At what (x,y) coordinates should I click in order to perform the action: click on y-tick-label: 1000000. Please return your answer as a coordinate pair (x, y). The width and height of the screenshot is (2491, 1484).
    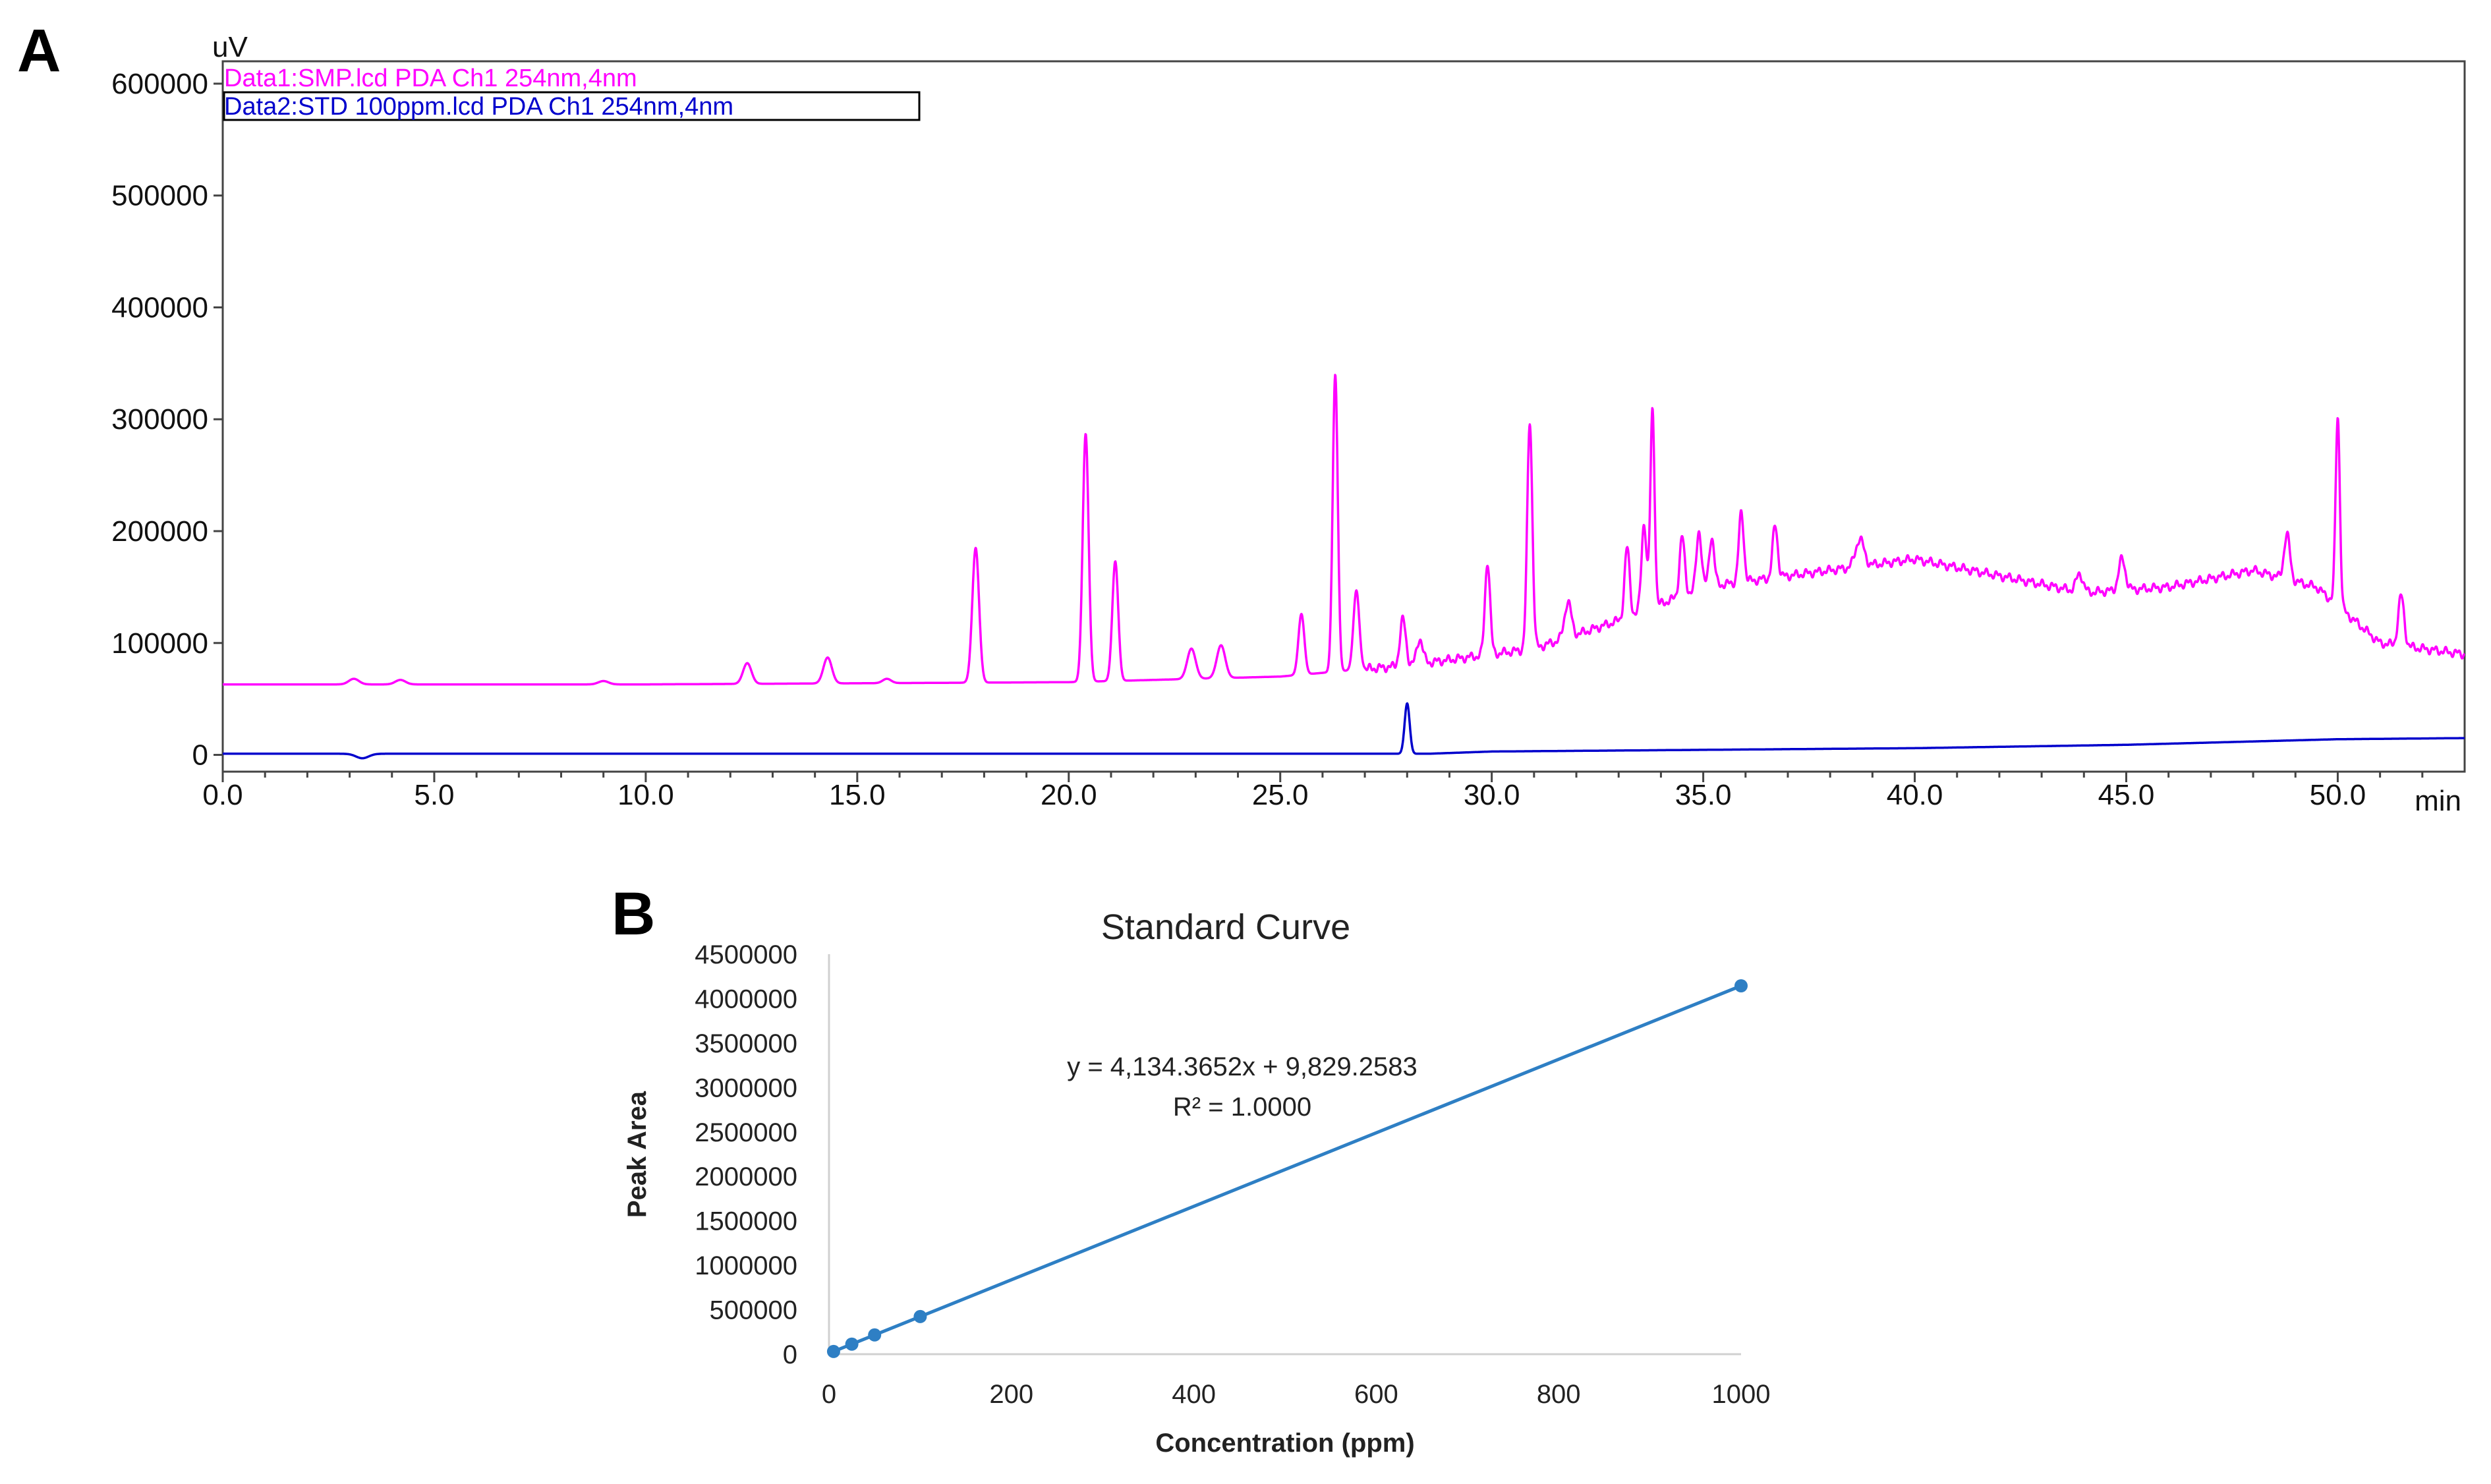
    Looking at the image, I should click on (746, 1265).